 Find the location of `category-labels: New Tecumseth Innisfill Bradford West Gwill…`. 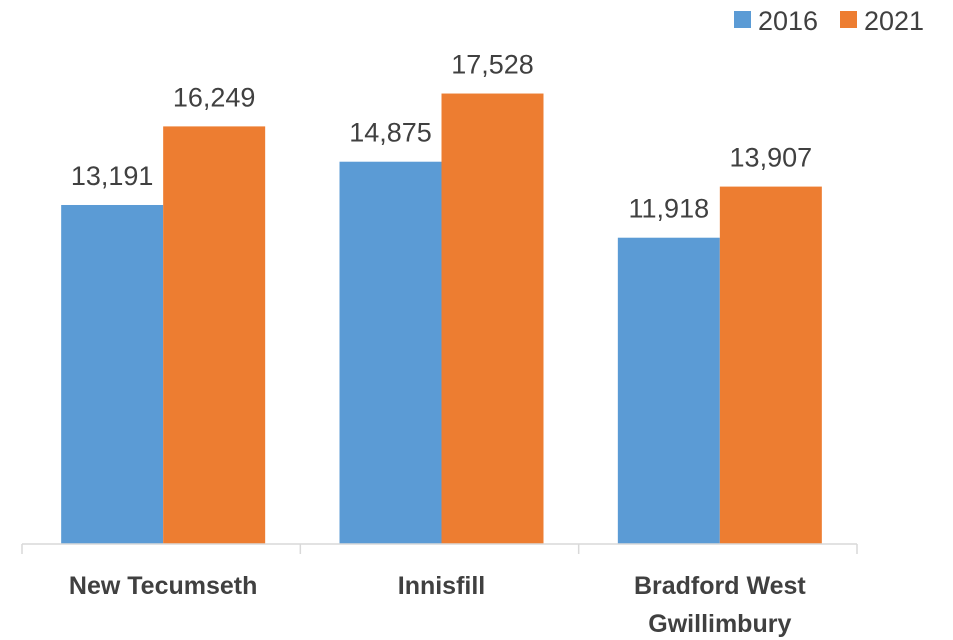

category-labels: New Tecumseth Innisfill Bradford West Gwill… is located at coordinates (437, 605).